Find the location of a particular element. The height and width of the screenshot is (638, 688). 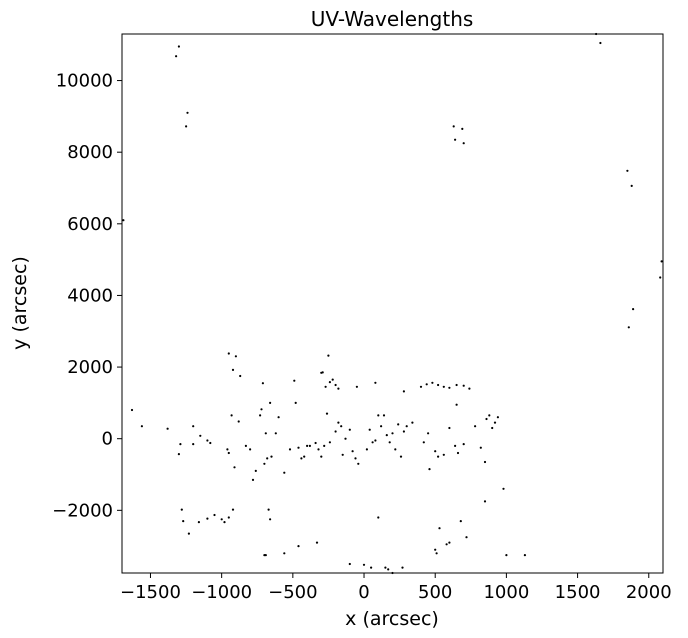

x-tick-label: 1500 is located at coordinates (578, 592).